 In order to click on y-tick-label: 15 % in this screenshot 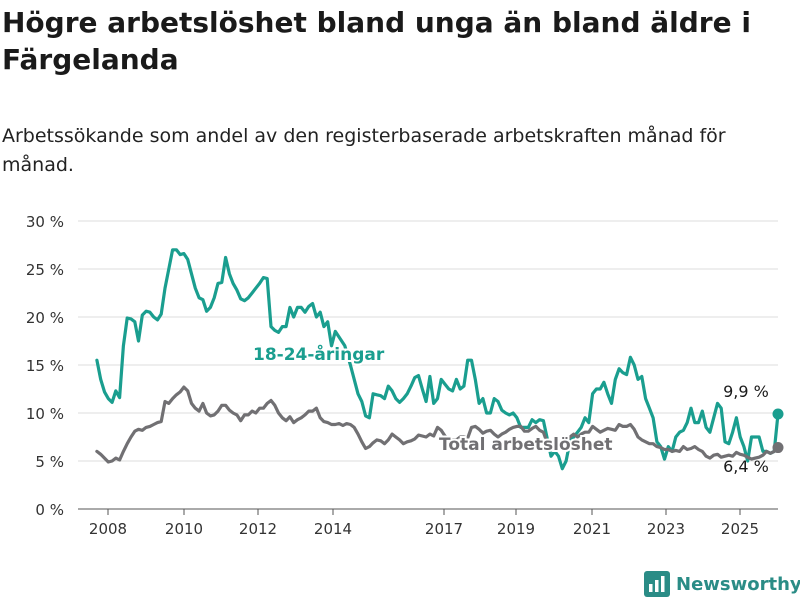, I will do `click(45, 366)`.